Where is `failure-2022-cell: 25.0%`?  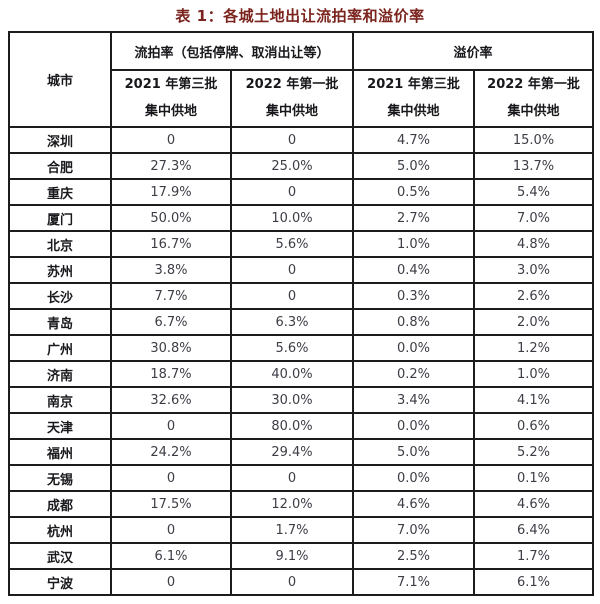
failure-2022-cell: 25.0% is located at coordinates (292, 166).